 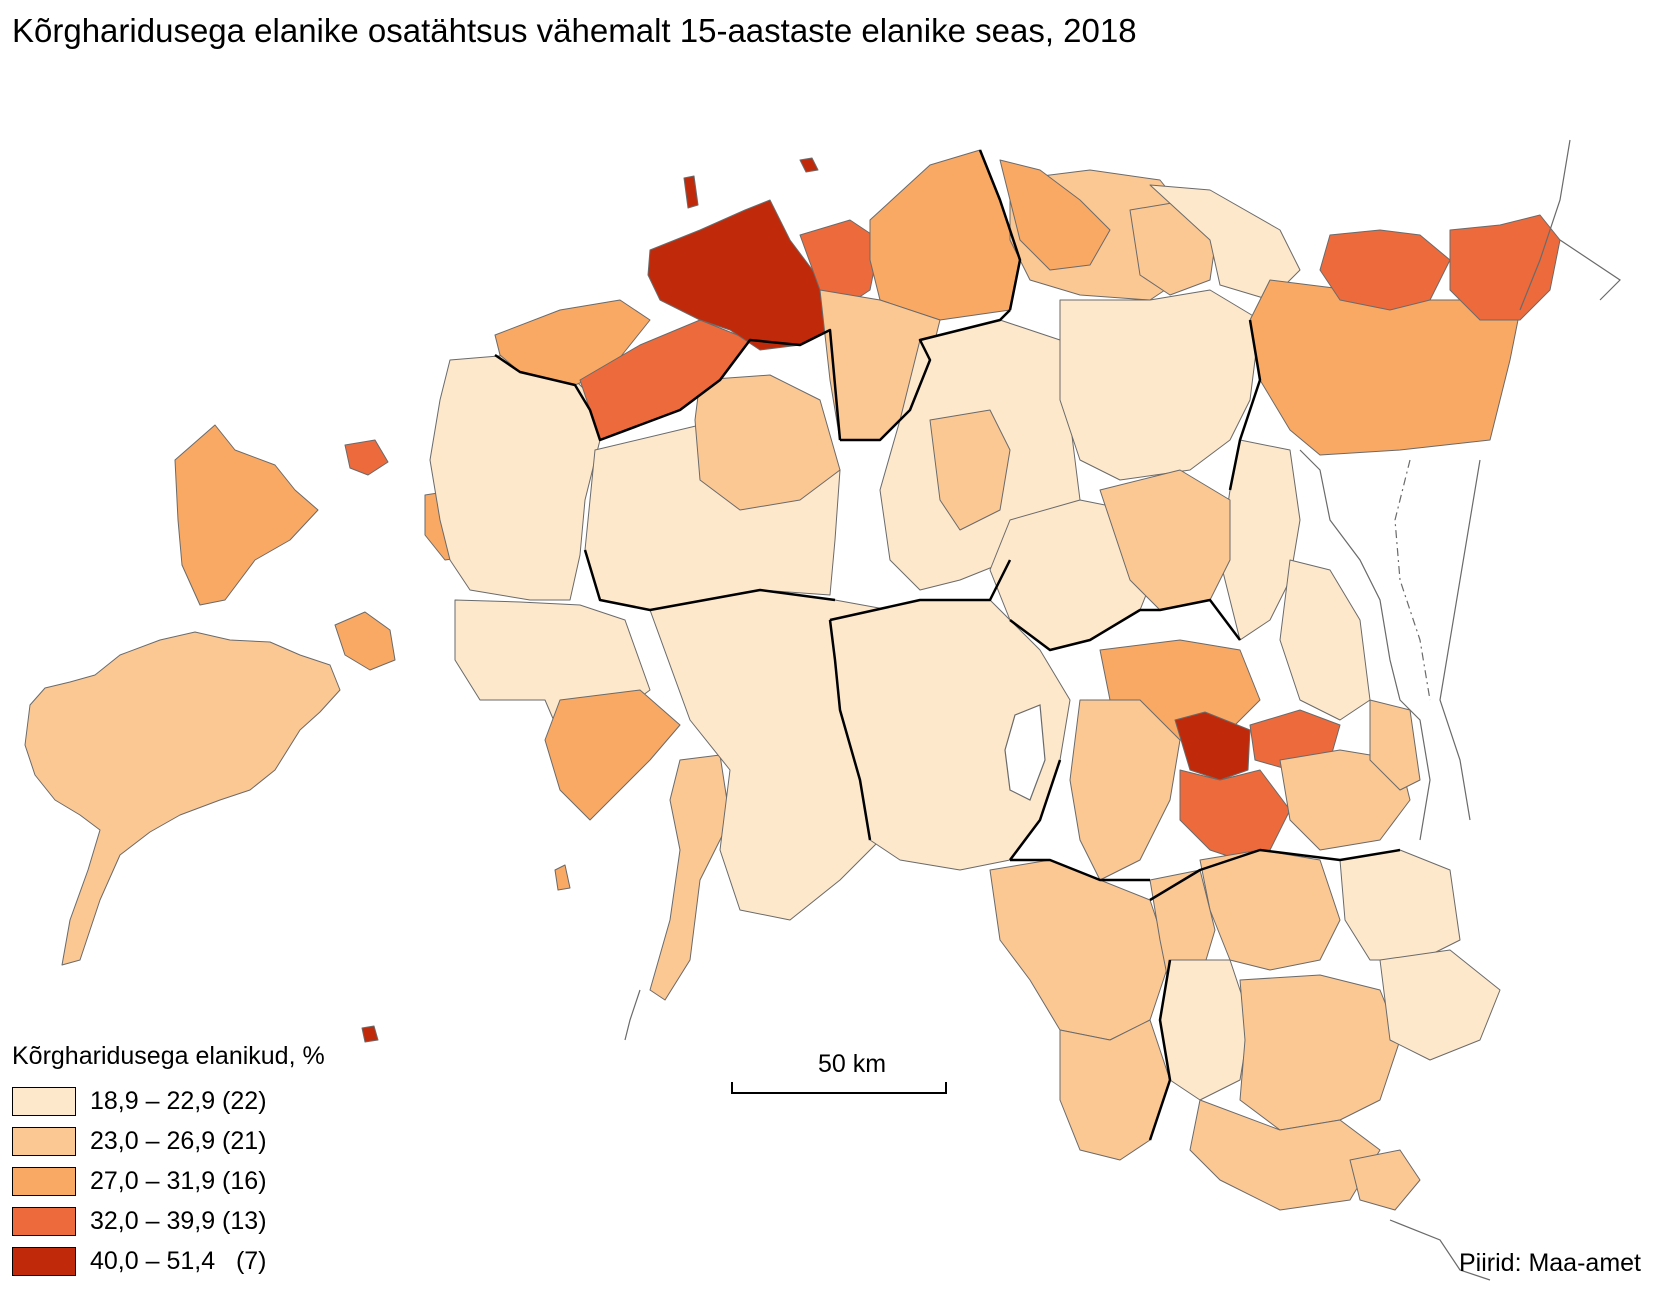 What do you see at coordinates (1460, 640) in the screenshot?
I see `lake-peipsi-east-shore` at bounding box center [1460, 640].